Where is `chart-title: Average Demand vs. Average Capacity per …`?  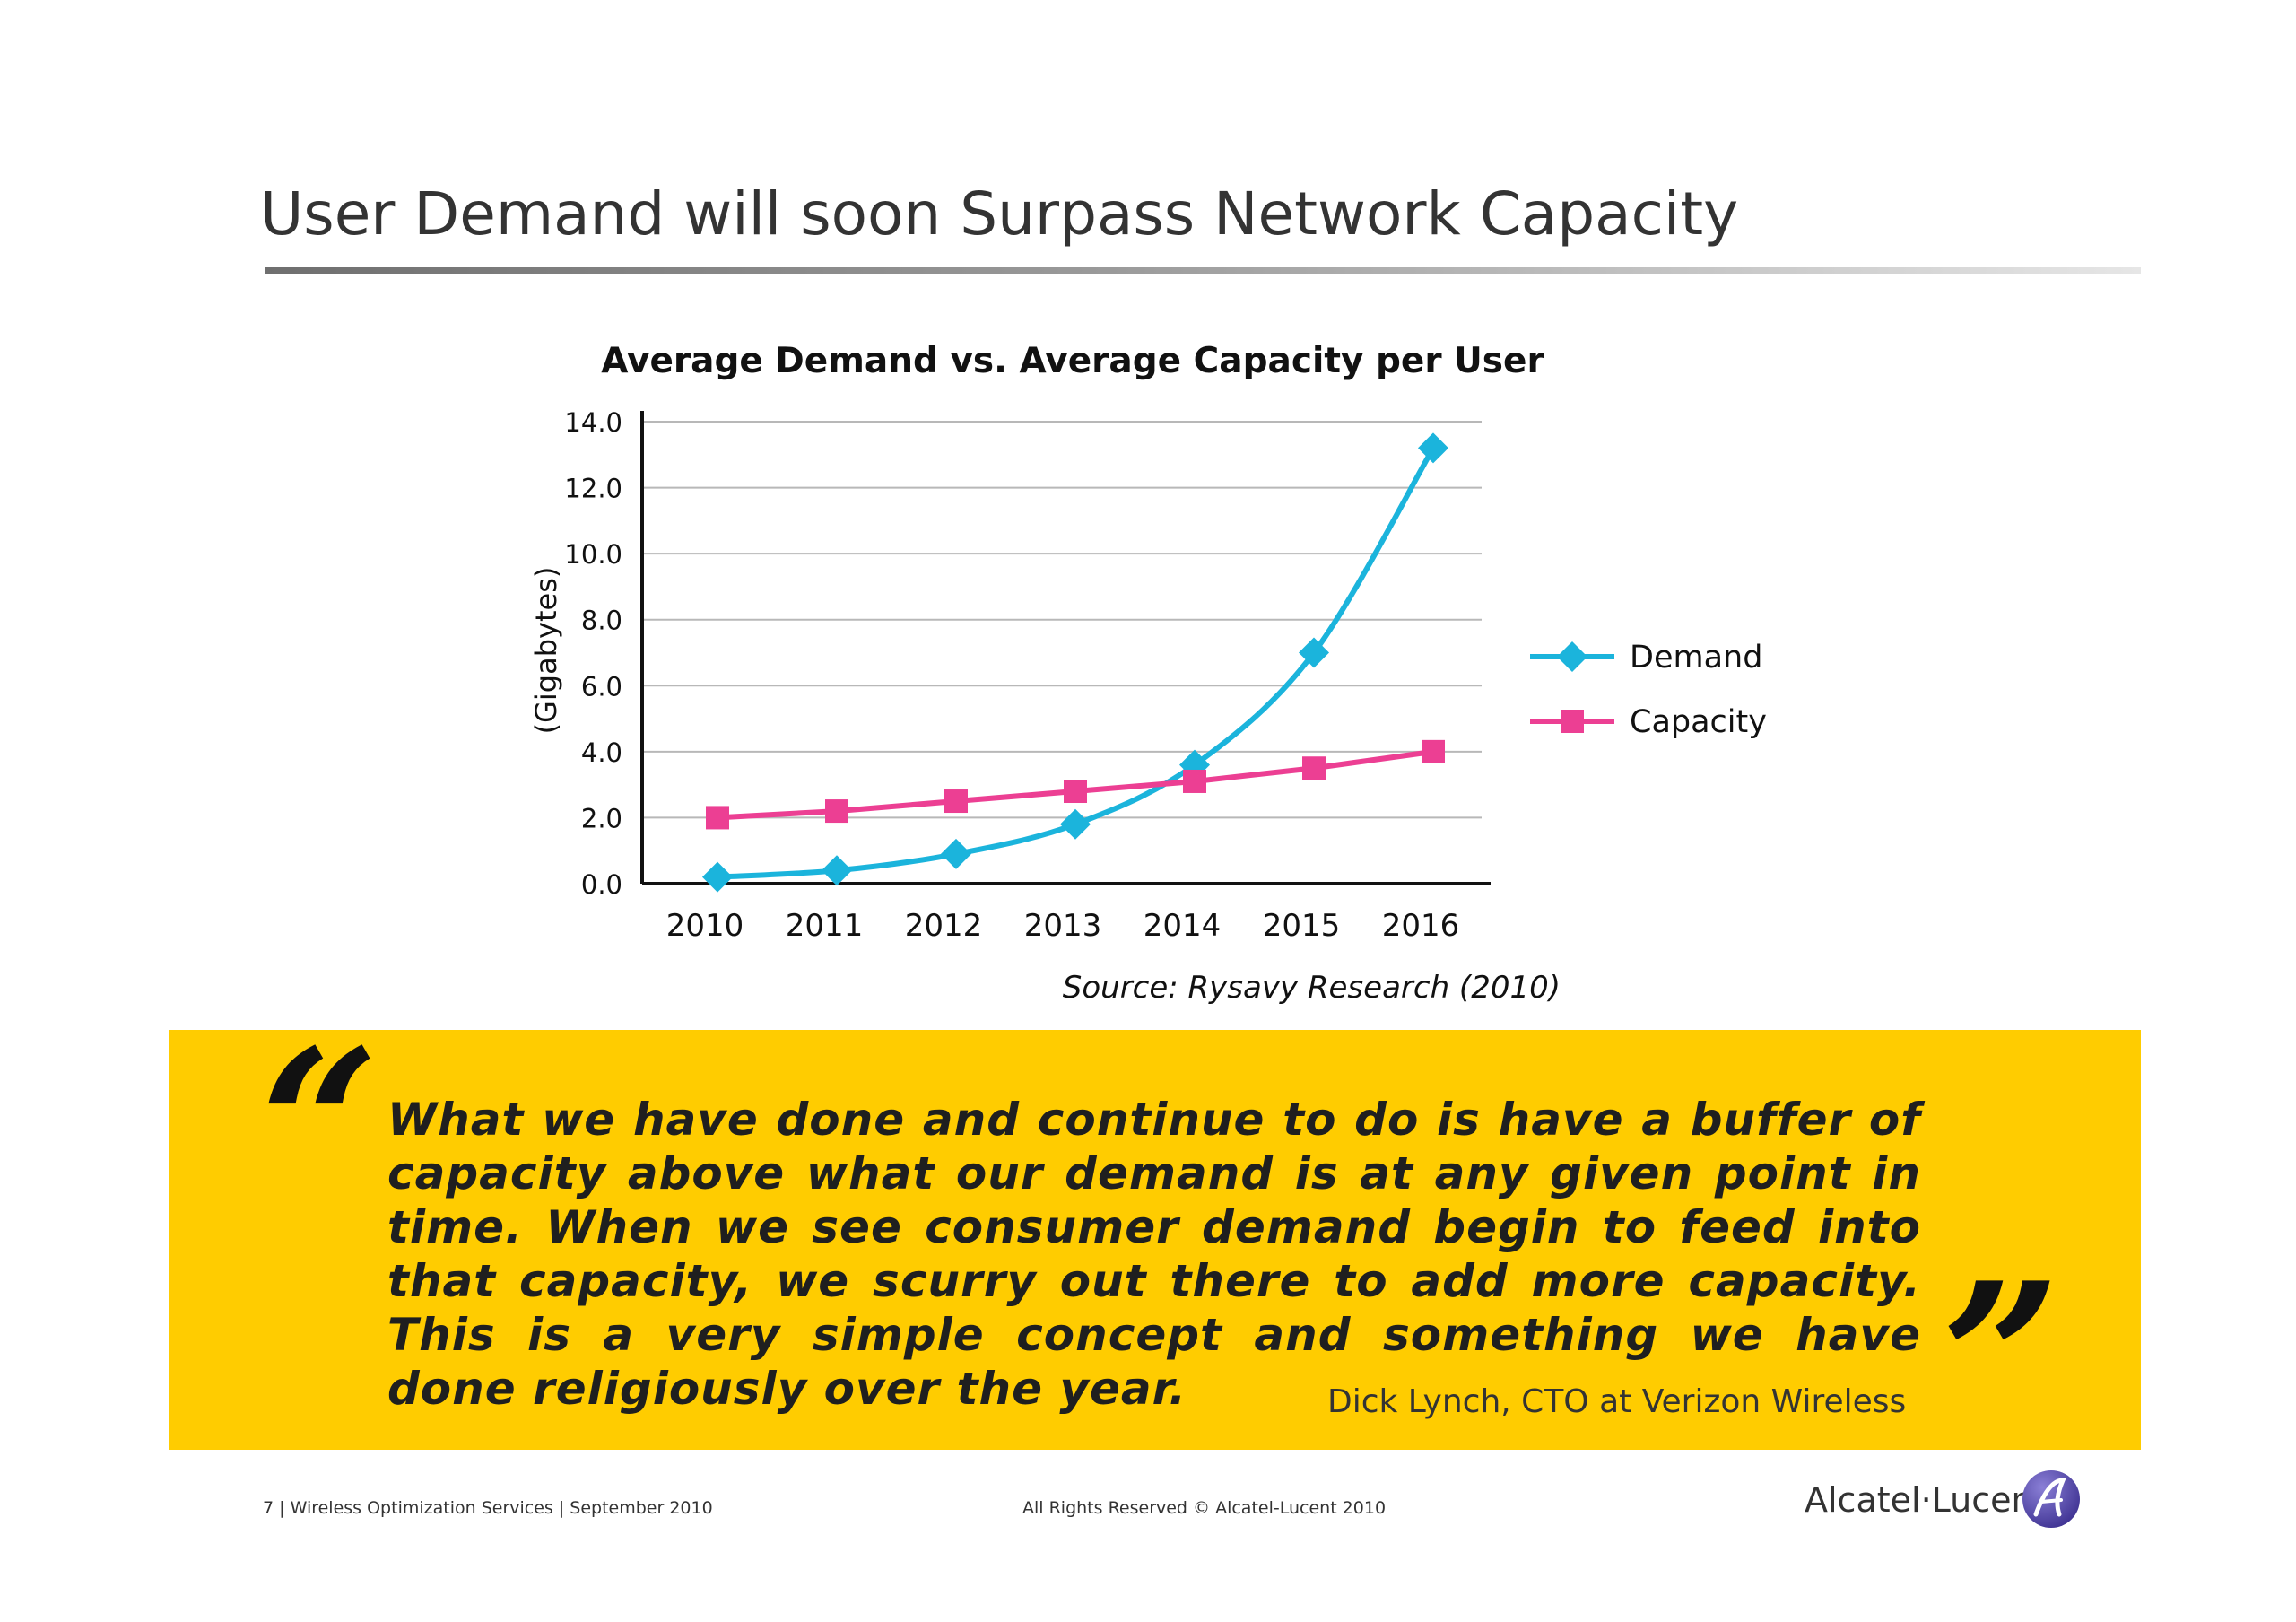 chart-title: Average Demand vs. Average Capacity per … is located at coordinates (1072, 361).